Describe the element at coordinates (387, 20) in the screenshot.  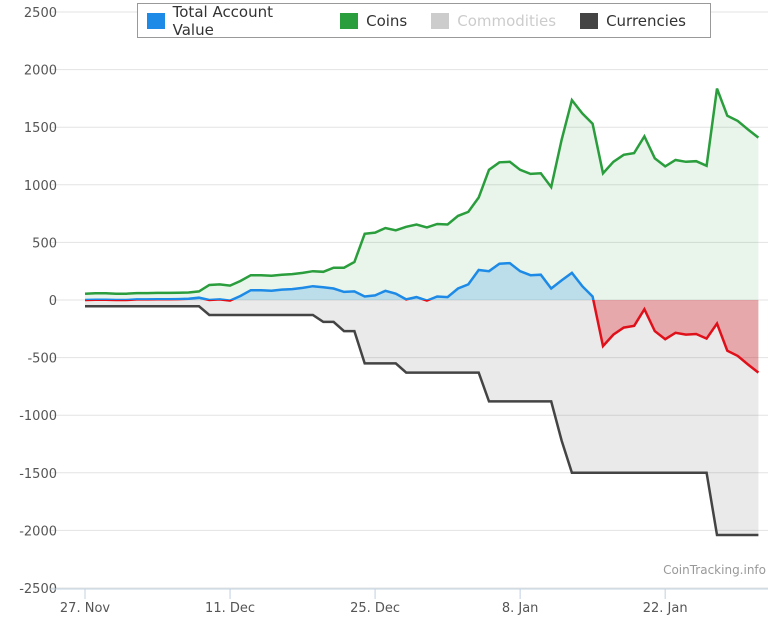
I see `legend-label-coins: Coins` at that location.